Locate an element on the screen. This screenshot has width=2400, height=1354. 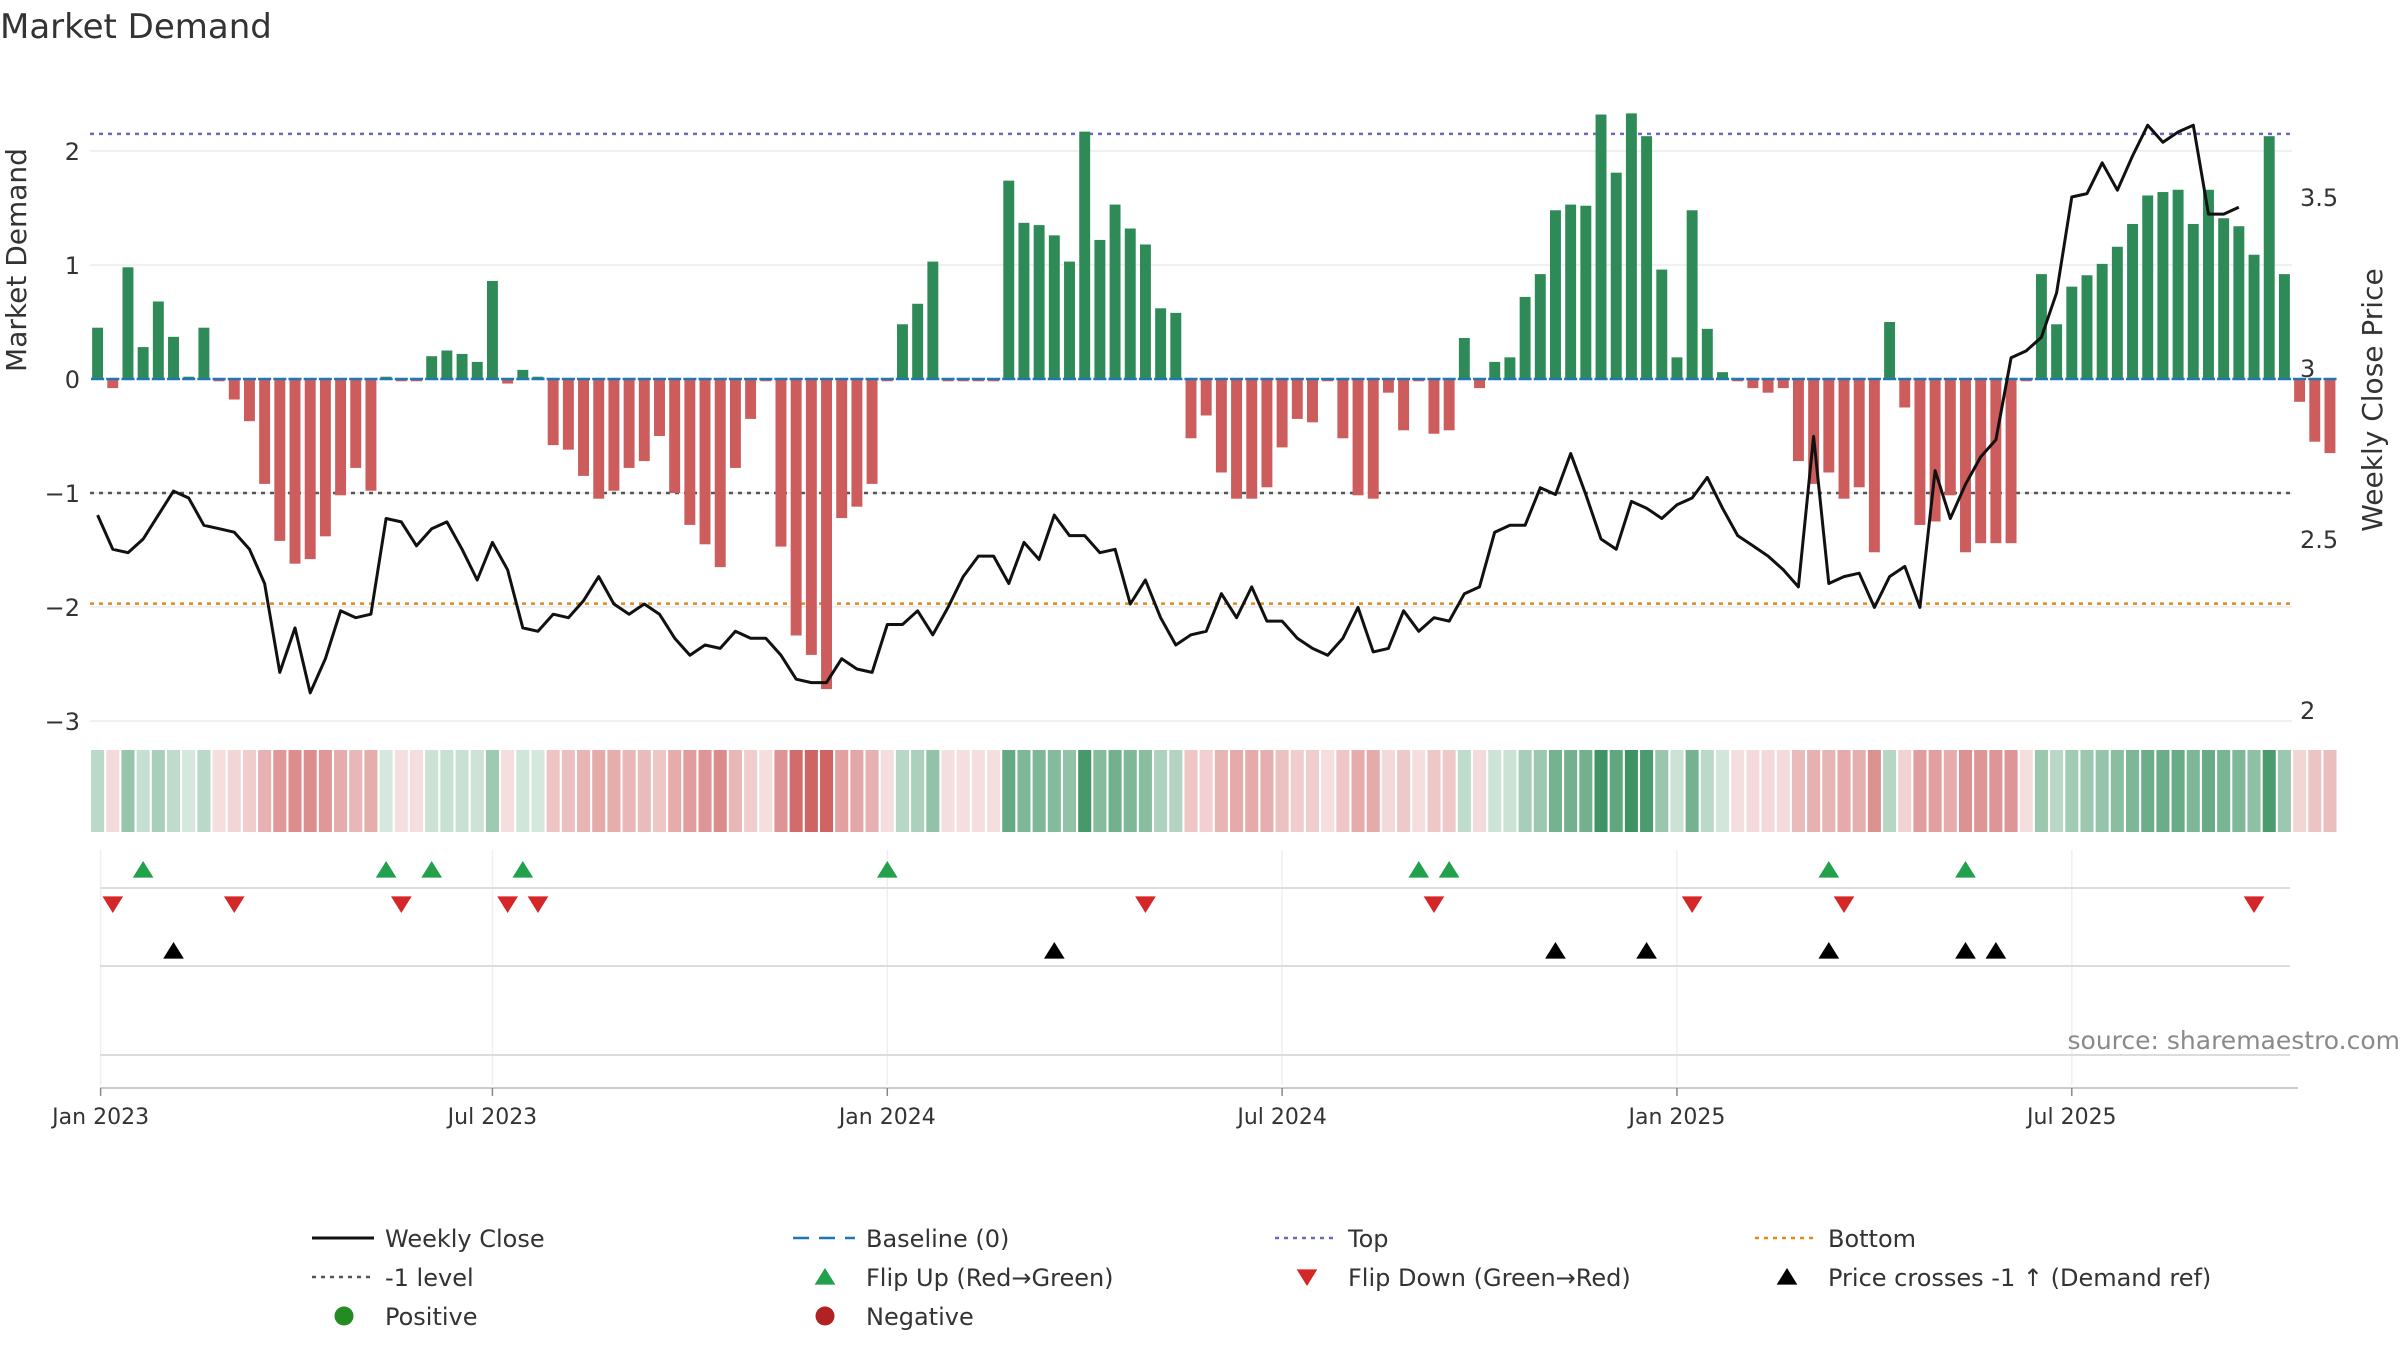
source-note: source: sharemaestro.com is located at coordinates (2234, 1040).